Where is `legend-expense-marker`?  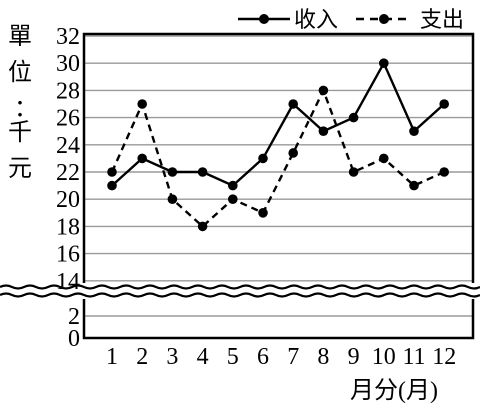 legend-expense-marker is located at coordinates (384, 19).